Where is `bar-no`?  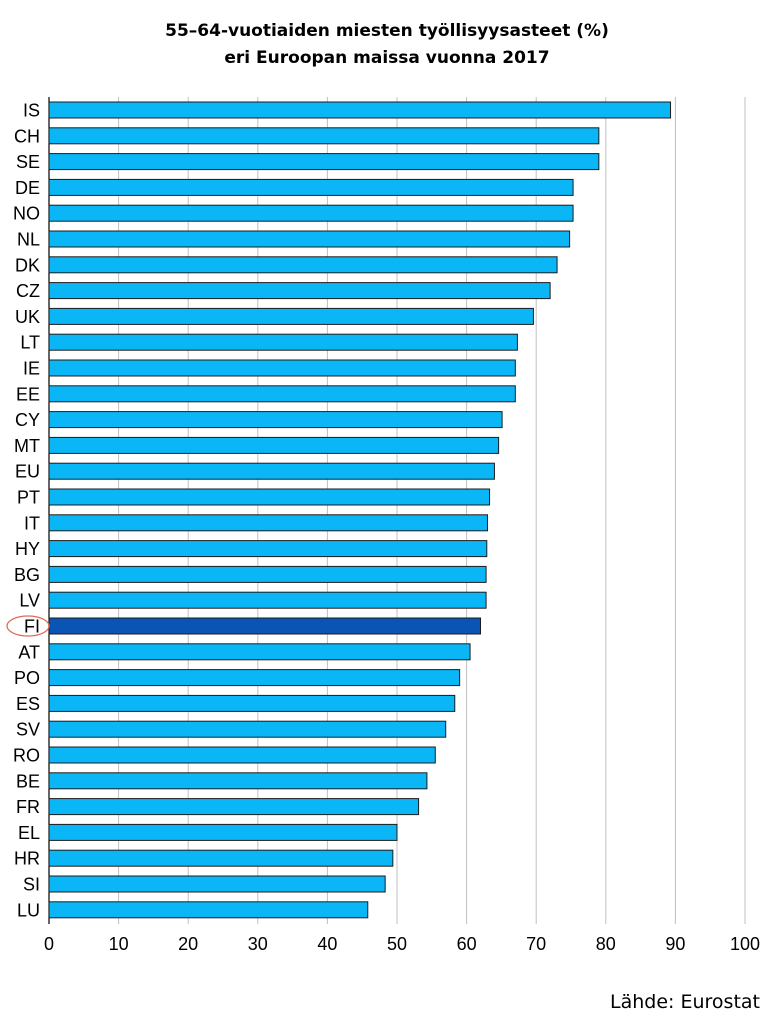 bar-no is located at coordinates (311, 213).